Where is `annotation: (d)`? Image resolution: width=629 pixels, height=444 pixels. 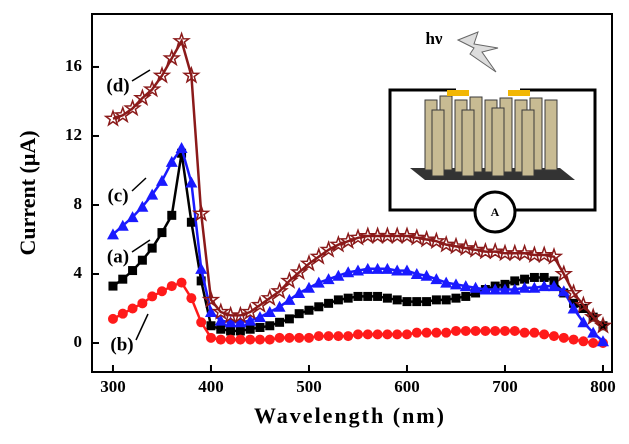 annotation: (d) is located at coordinates (117, 85).